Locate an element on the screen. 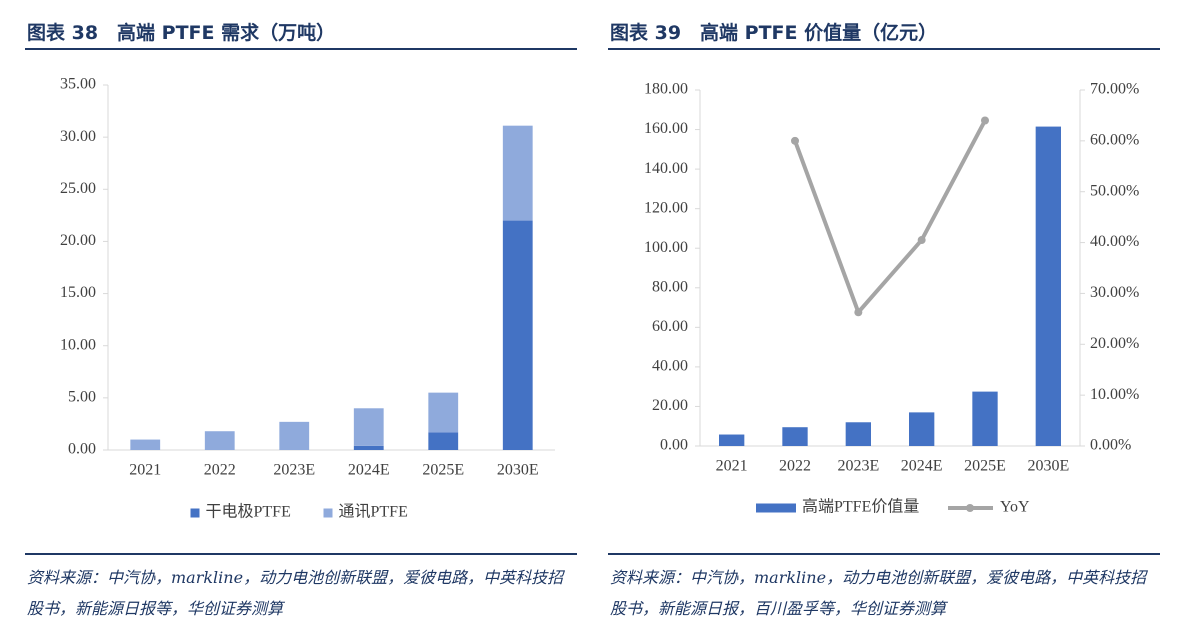 Image resolution: width=1194 pixels, height=636 pixels. y2-tick-label: 10.00% is located at coordinates (1114, 394).